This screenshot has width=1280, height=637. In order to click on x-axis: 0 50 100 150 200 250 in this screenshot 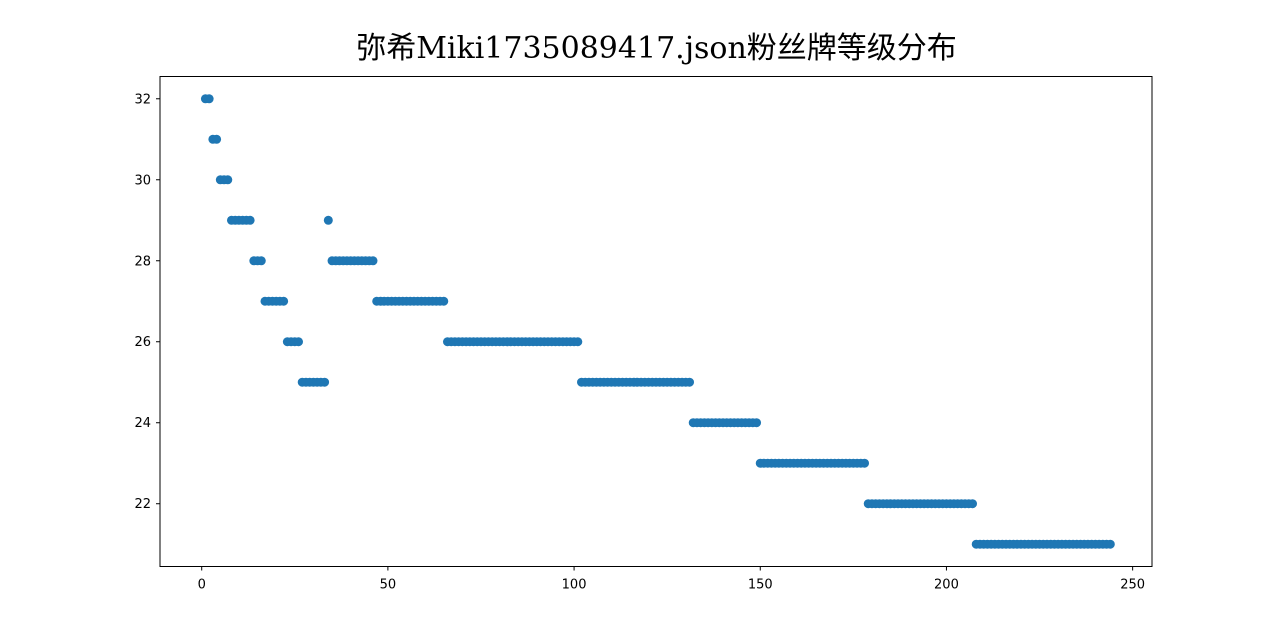, I will do `click(671, 579)`.